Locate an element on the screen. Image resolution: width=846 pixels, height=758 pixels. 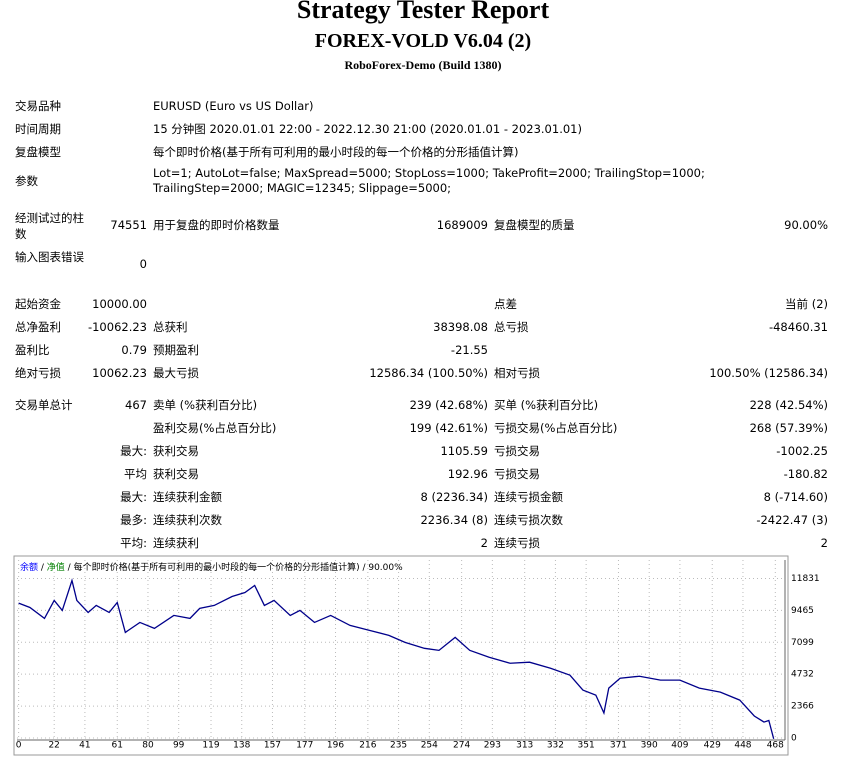
info-value: 每个即时价格(基于所有可利用的最小时段的每一个价格的分形插值计算) is located at coordinates (336, 152).